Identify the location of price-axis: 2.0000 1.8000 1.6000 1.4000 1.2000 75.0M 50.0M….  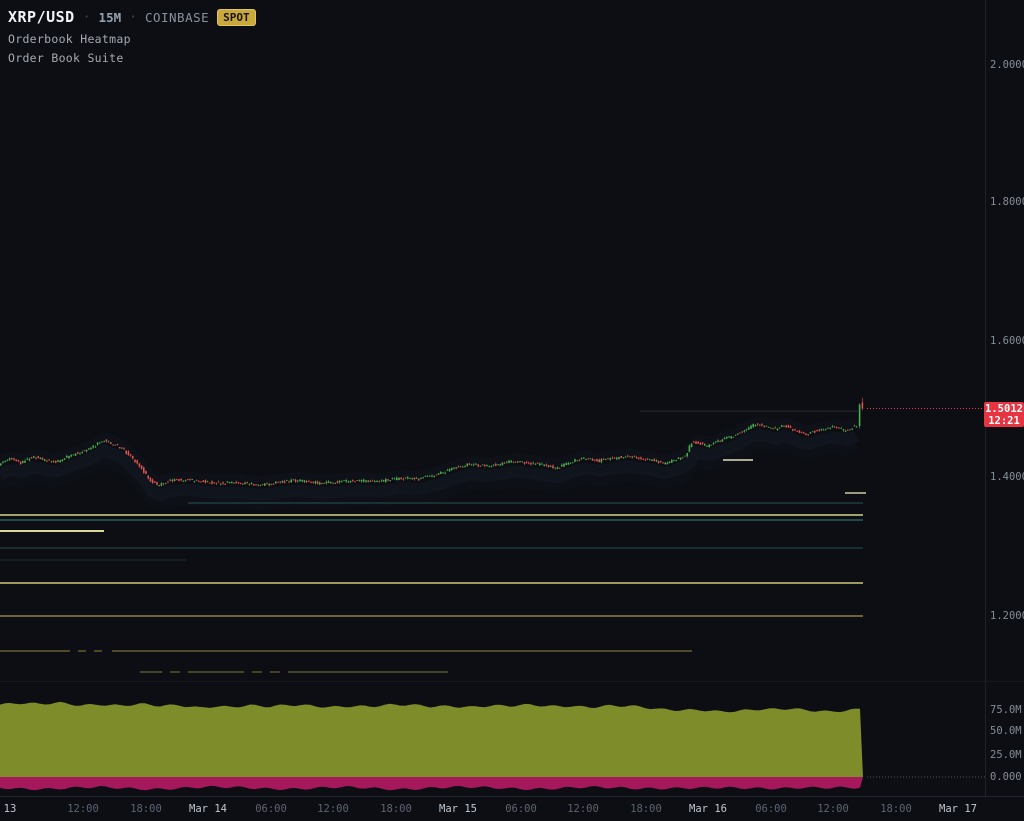
(1005, 398).